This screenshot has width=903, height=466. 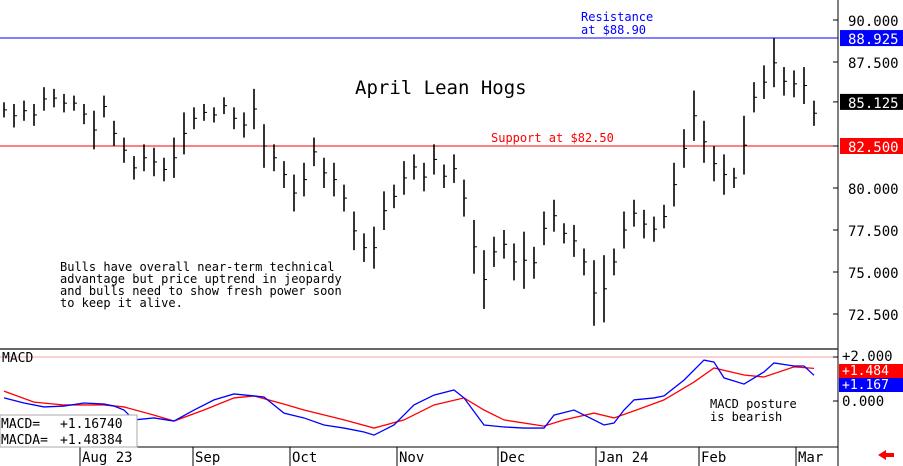 I want to click on y-tick-label: 87.500, so click(x=873, y=64).